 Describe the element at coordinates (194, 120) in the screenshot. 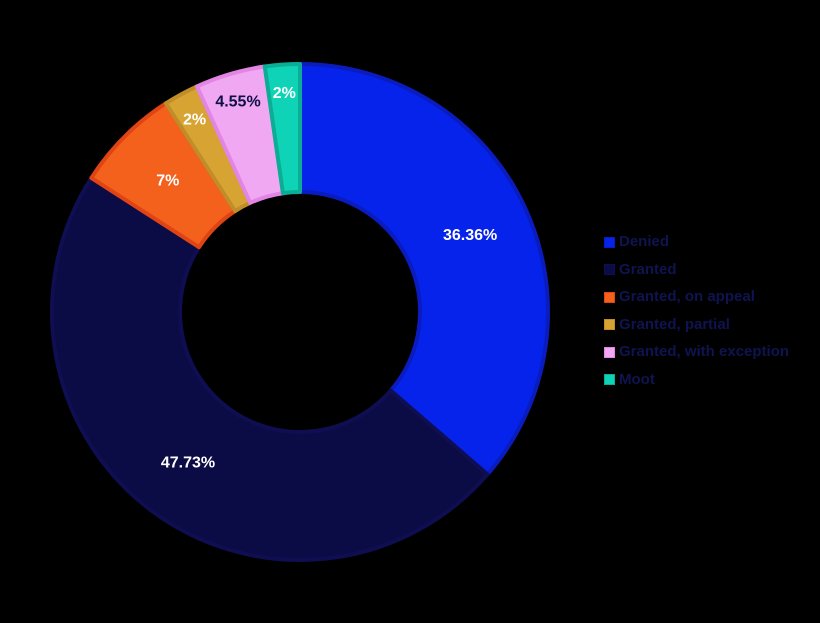

I see `slice-percent-label-granted-partial: 2%` at that location.